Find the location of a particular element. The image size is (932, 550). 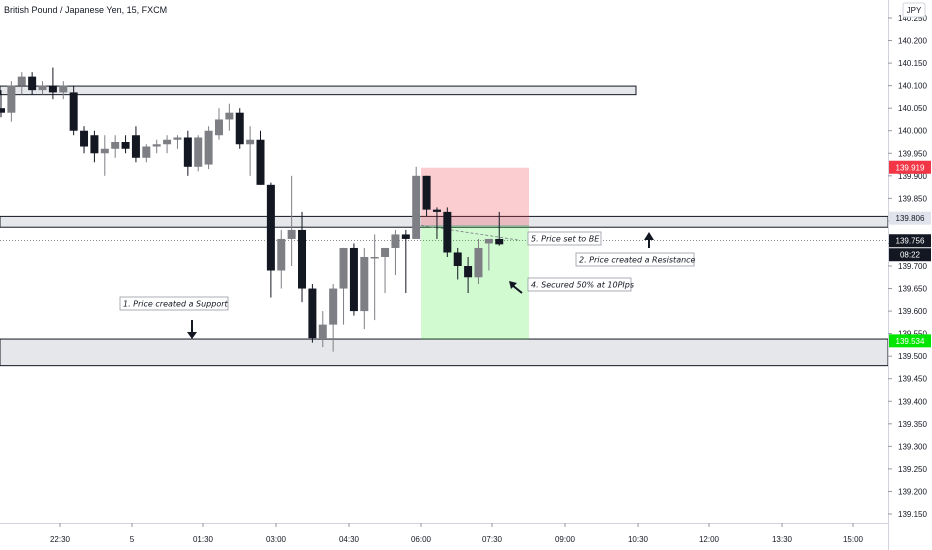

y-tick-label: 140.200 is located at coordinates (912, 41).